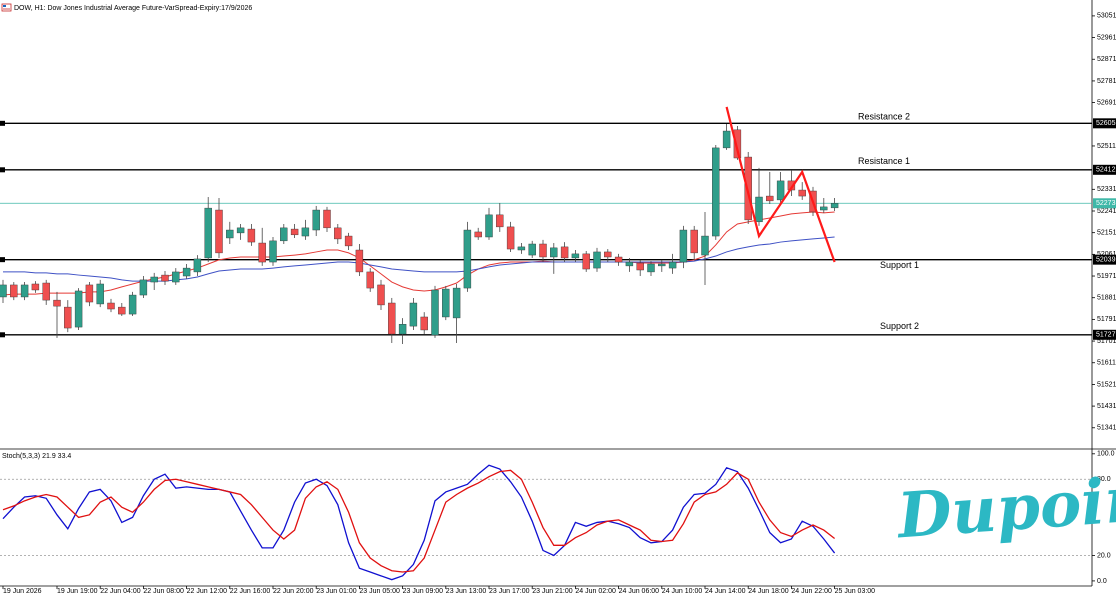 The image size is (1116, 594). What do you see at coordinates (163, 591) in the screenshot?
I see `x-tick-label: 22 Jun 08:00` at bounding box center [163, 591].